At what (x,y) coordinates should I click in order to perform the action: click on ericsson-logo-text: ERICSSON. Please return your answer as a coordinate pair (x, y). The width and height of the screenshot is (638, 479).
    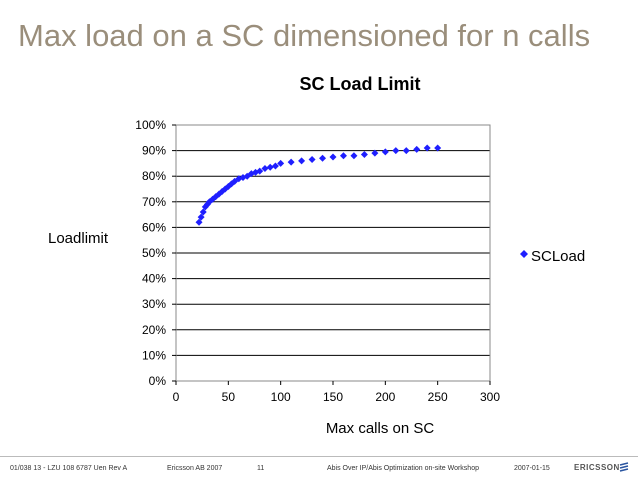
    Looking at the image, I should click on (597, 467).